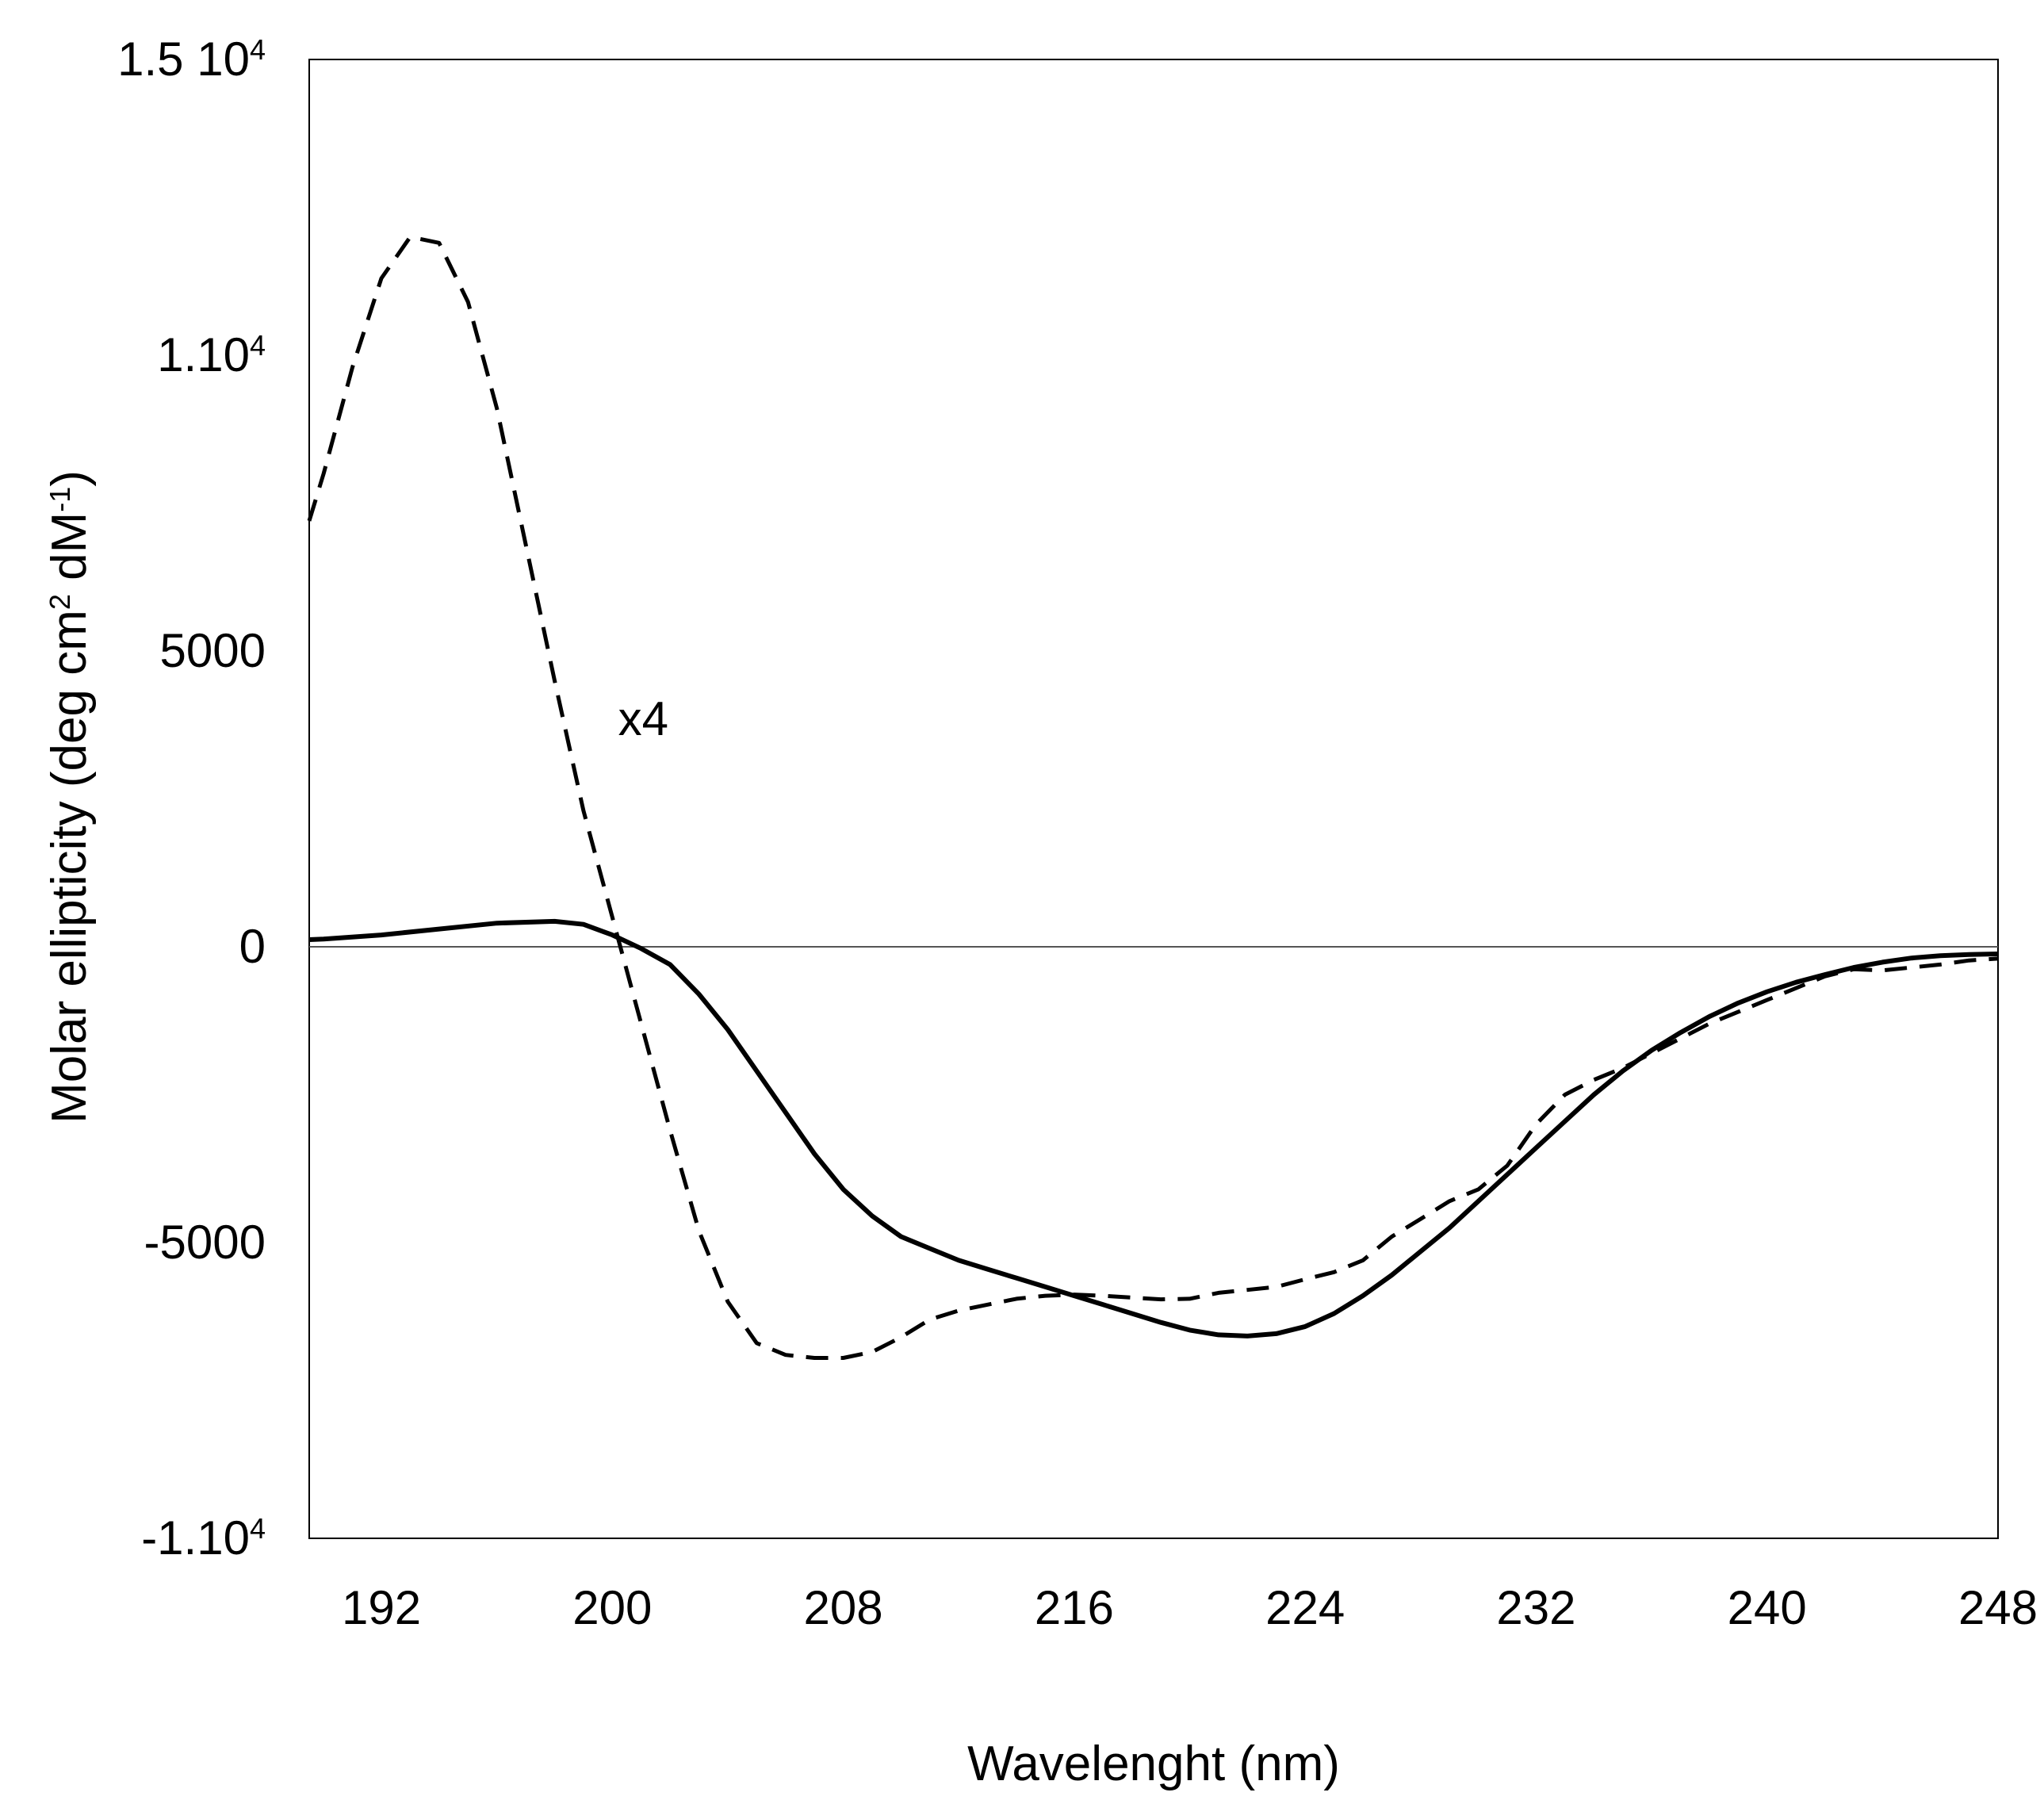 This screenshot has width=2044, height=1800. What do you see at coordinates (205, 1242) in the screenshot?
I see `y-tick-label: -5000` at bounding box center [205, 1242].